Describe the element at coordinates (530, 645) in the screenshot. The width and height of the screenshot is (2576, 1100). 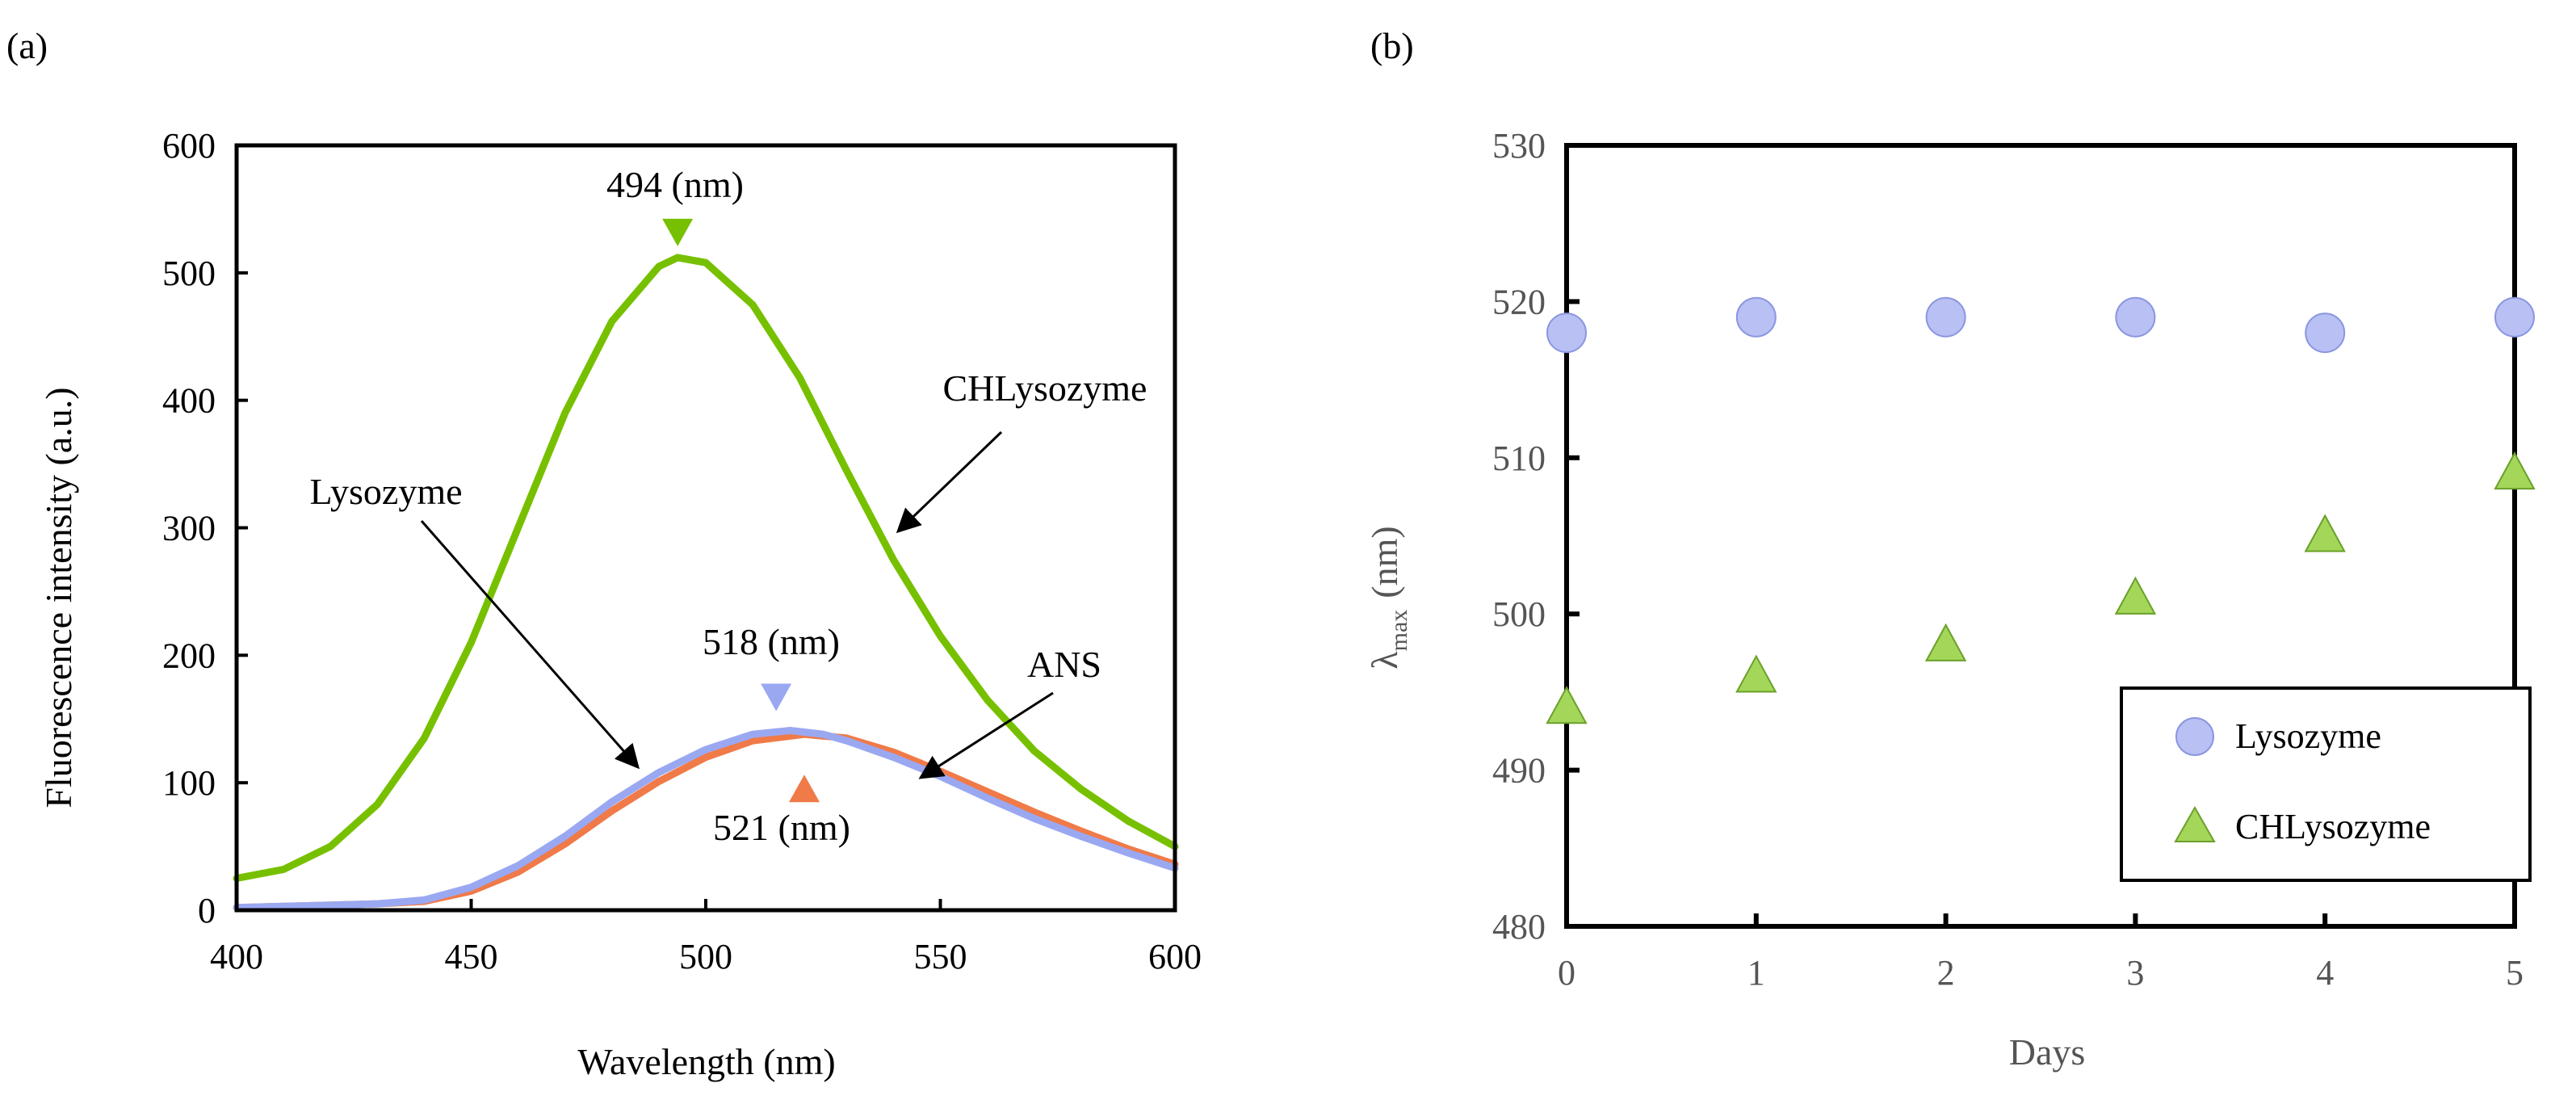
I see `arrow-lysozyme` at that location.